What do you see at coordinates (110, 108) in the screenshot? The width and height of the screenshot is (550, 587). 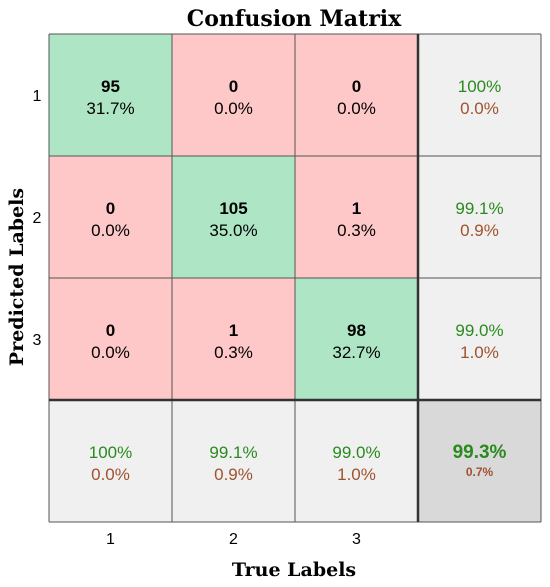 I see `cell-percent: 31.7%` at bounding box center [110, 108].